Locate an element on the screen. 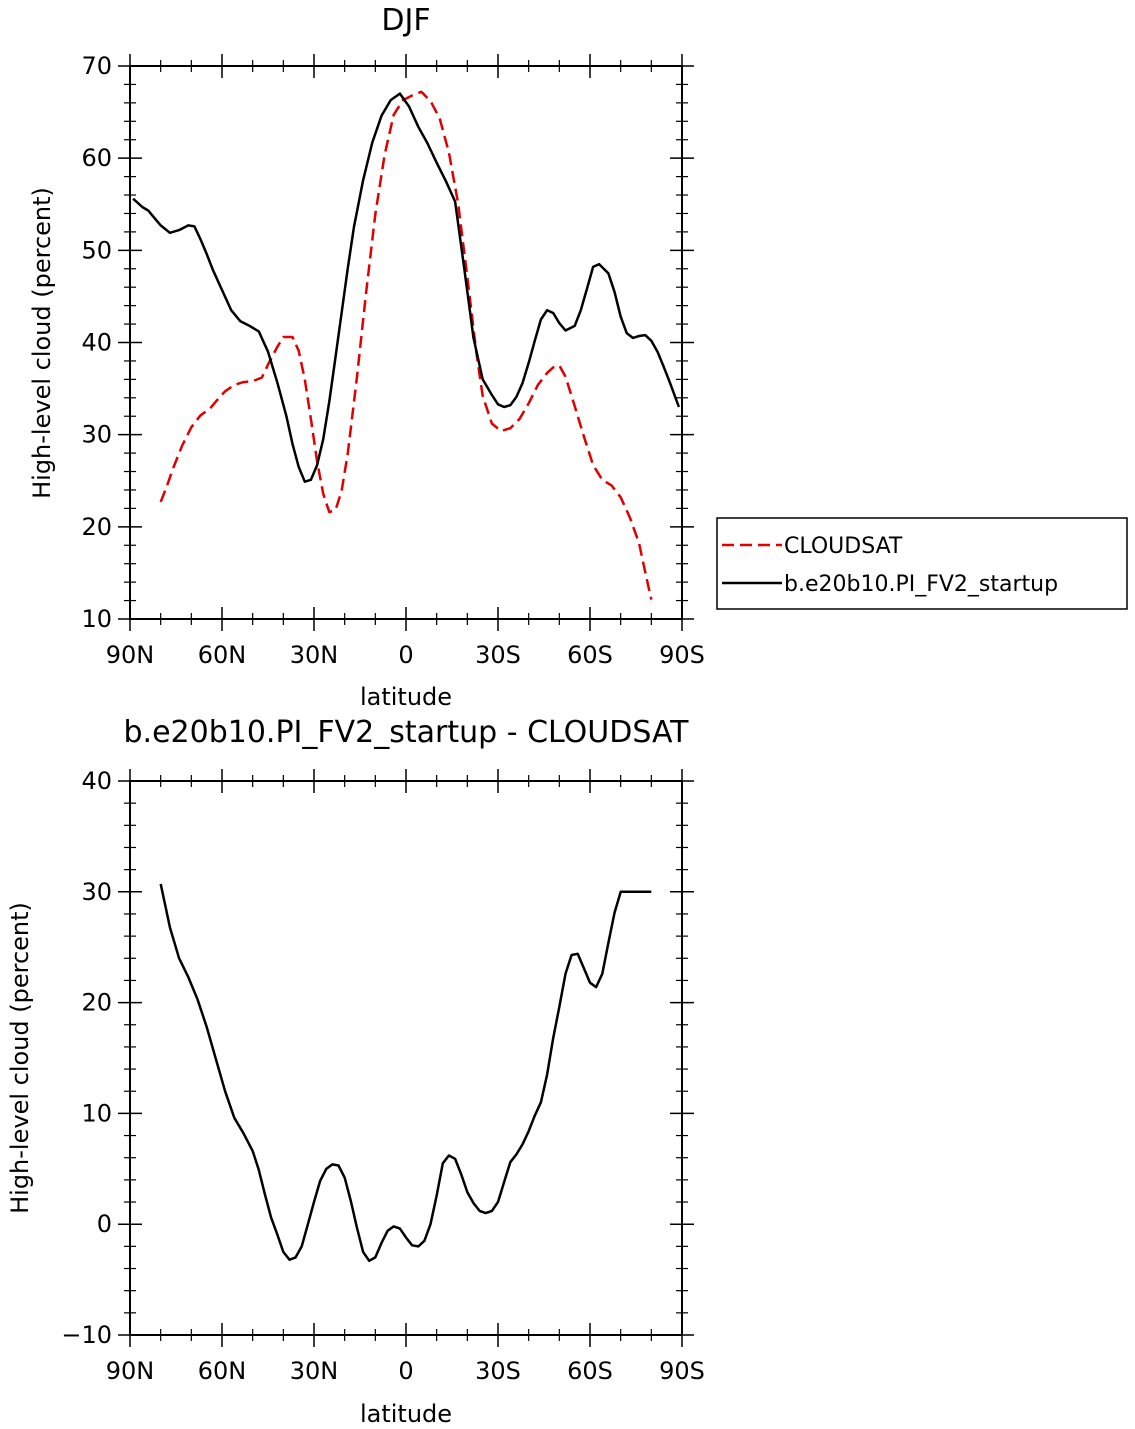  chart-top-y-axis-label: High-level cloud (percent) is located at coordinates (42, 343).